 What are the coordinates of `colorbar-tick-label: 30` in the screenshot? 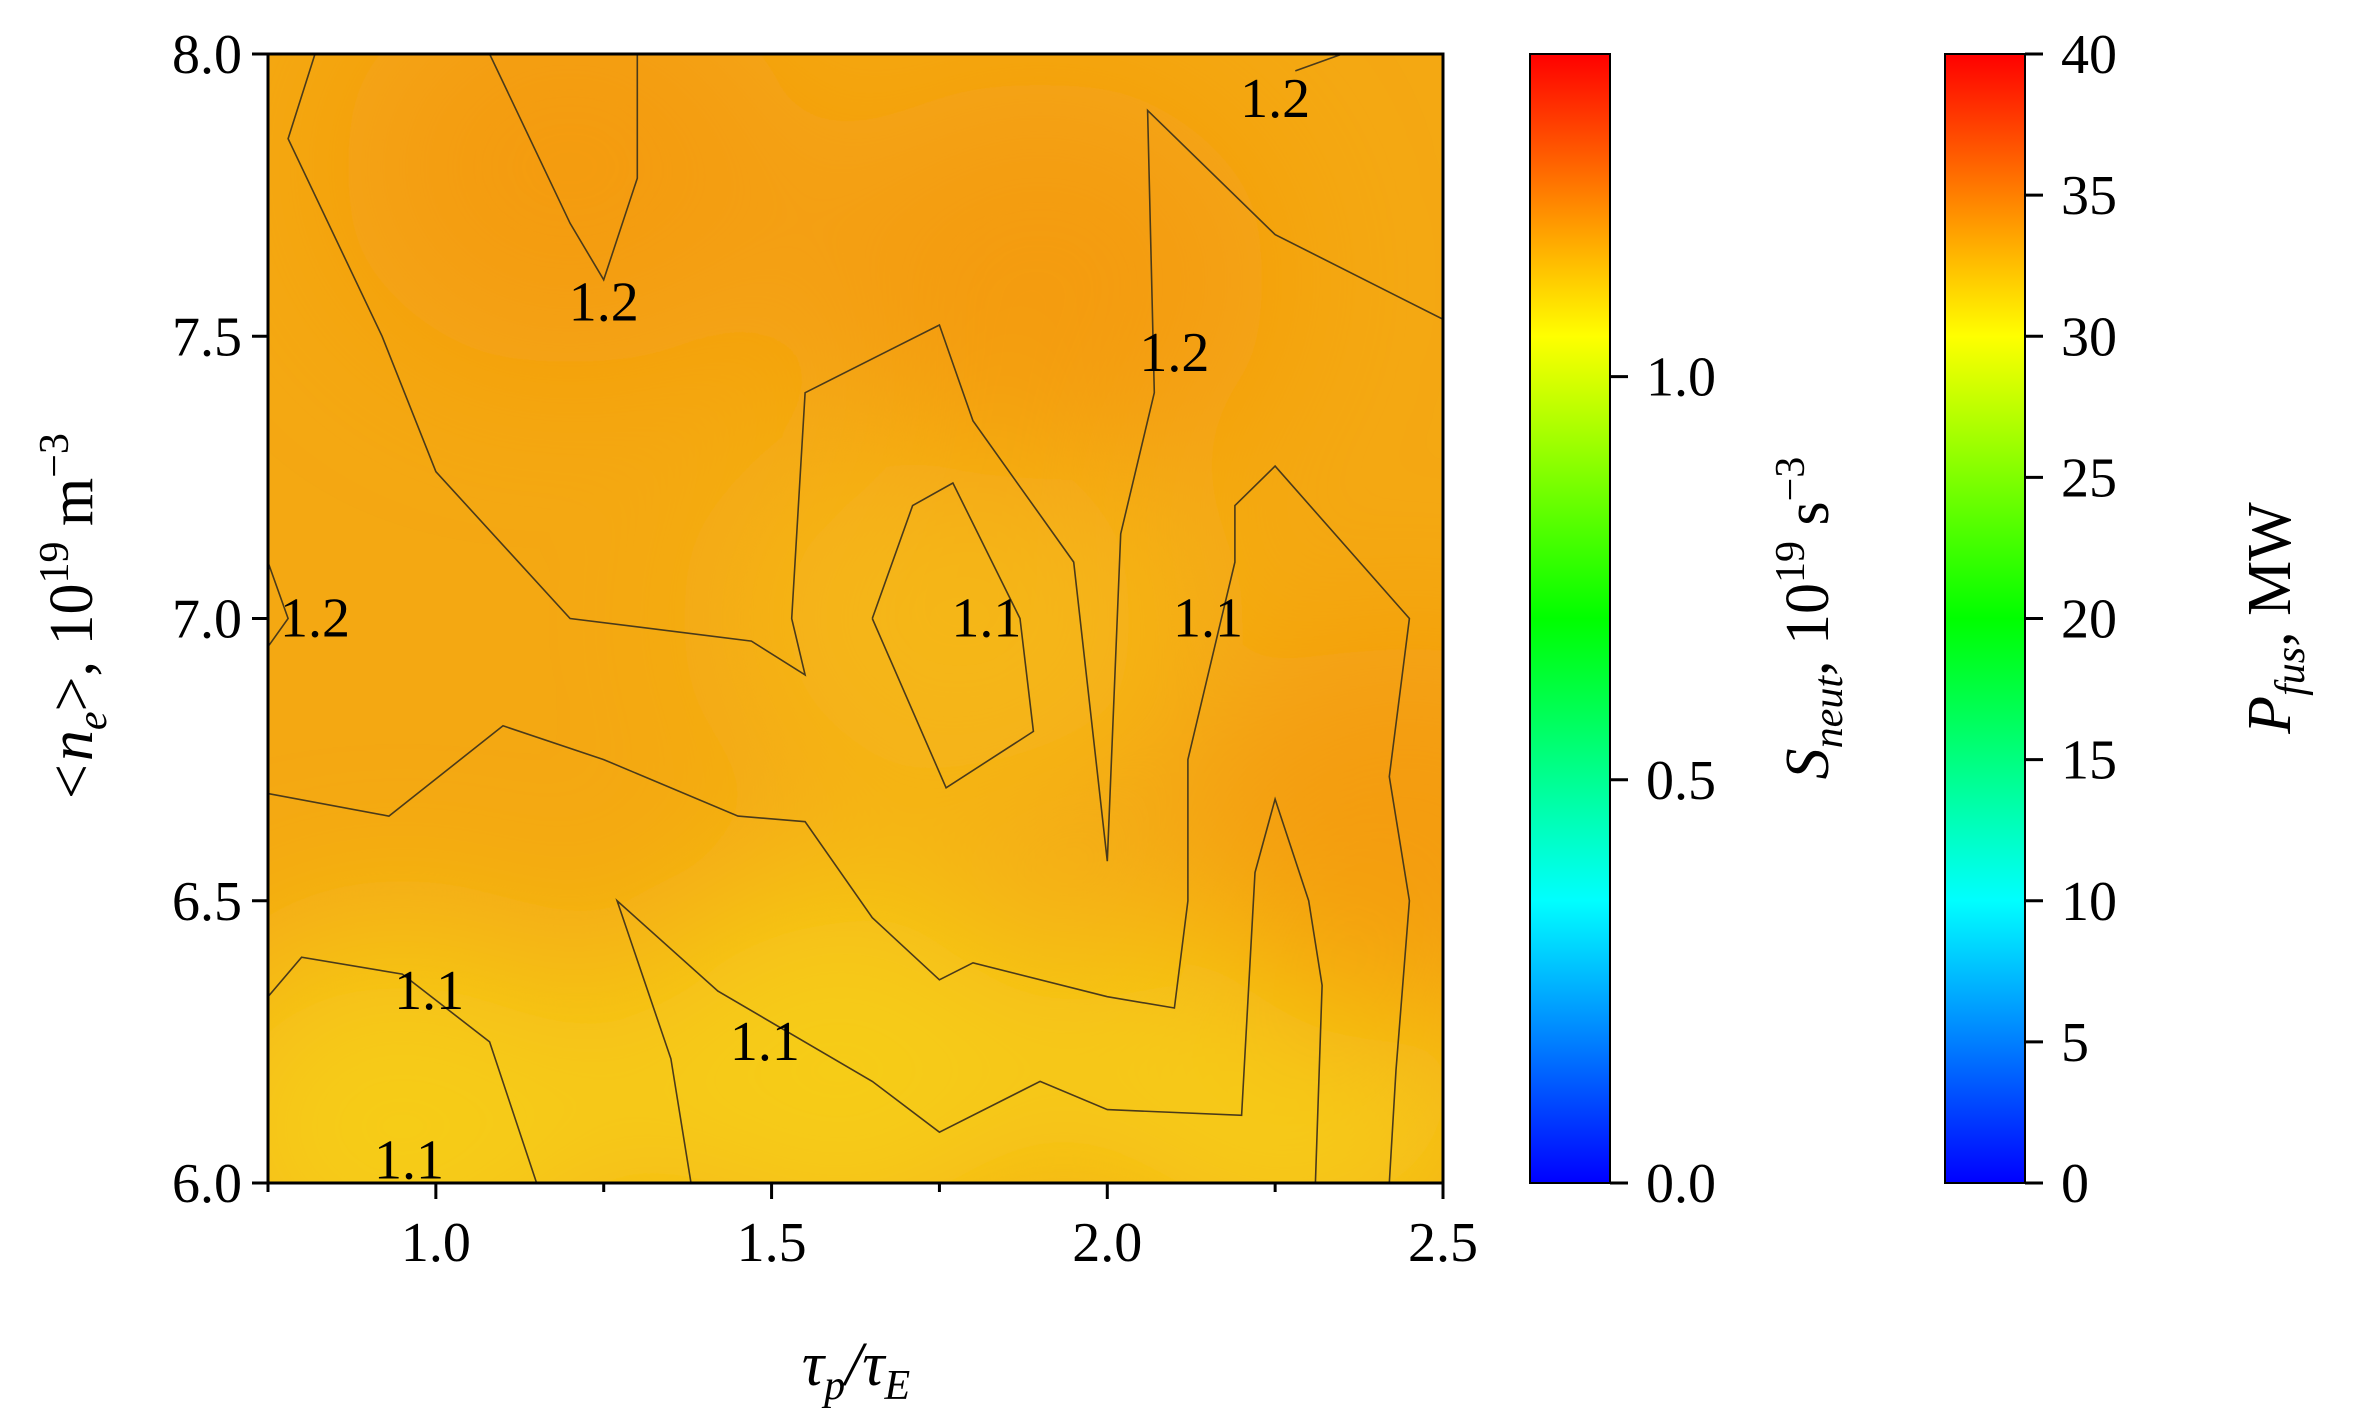 It's located at (2089, 337).